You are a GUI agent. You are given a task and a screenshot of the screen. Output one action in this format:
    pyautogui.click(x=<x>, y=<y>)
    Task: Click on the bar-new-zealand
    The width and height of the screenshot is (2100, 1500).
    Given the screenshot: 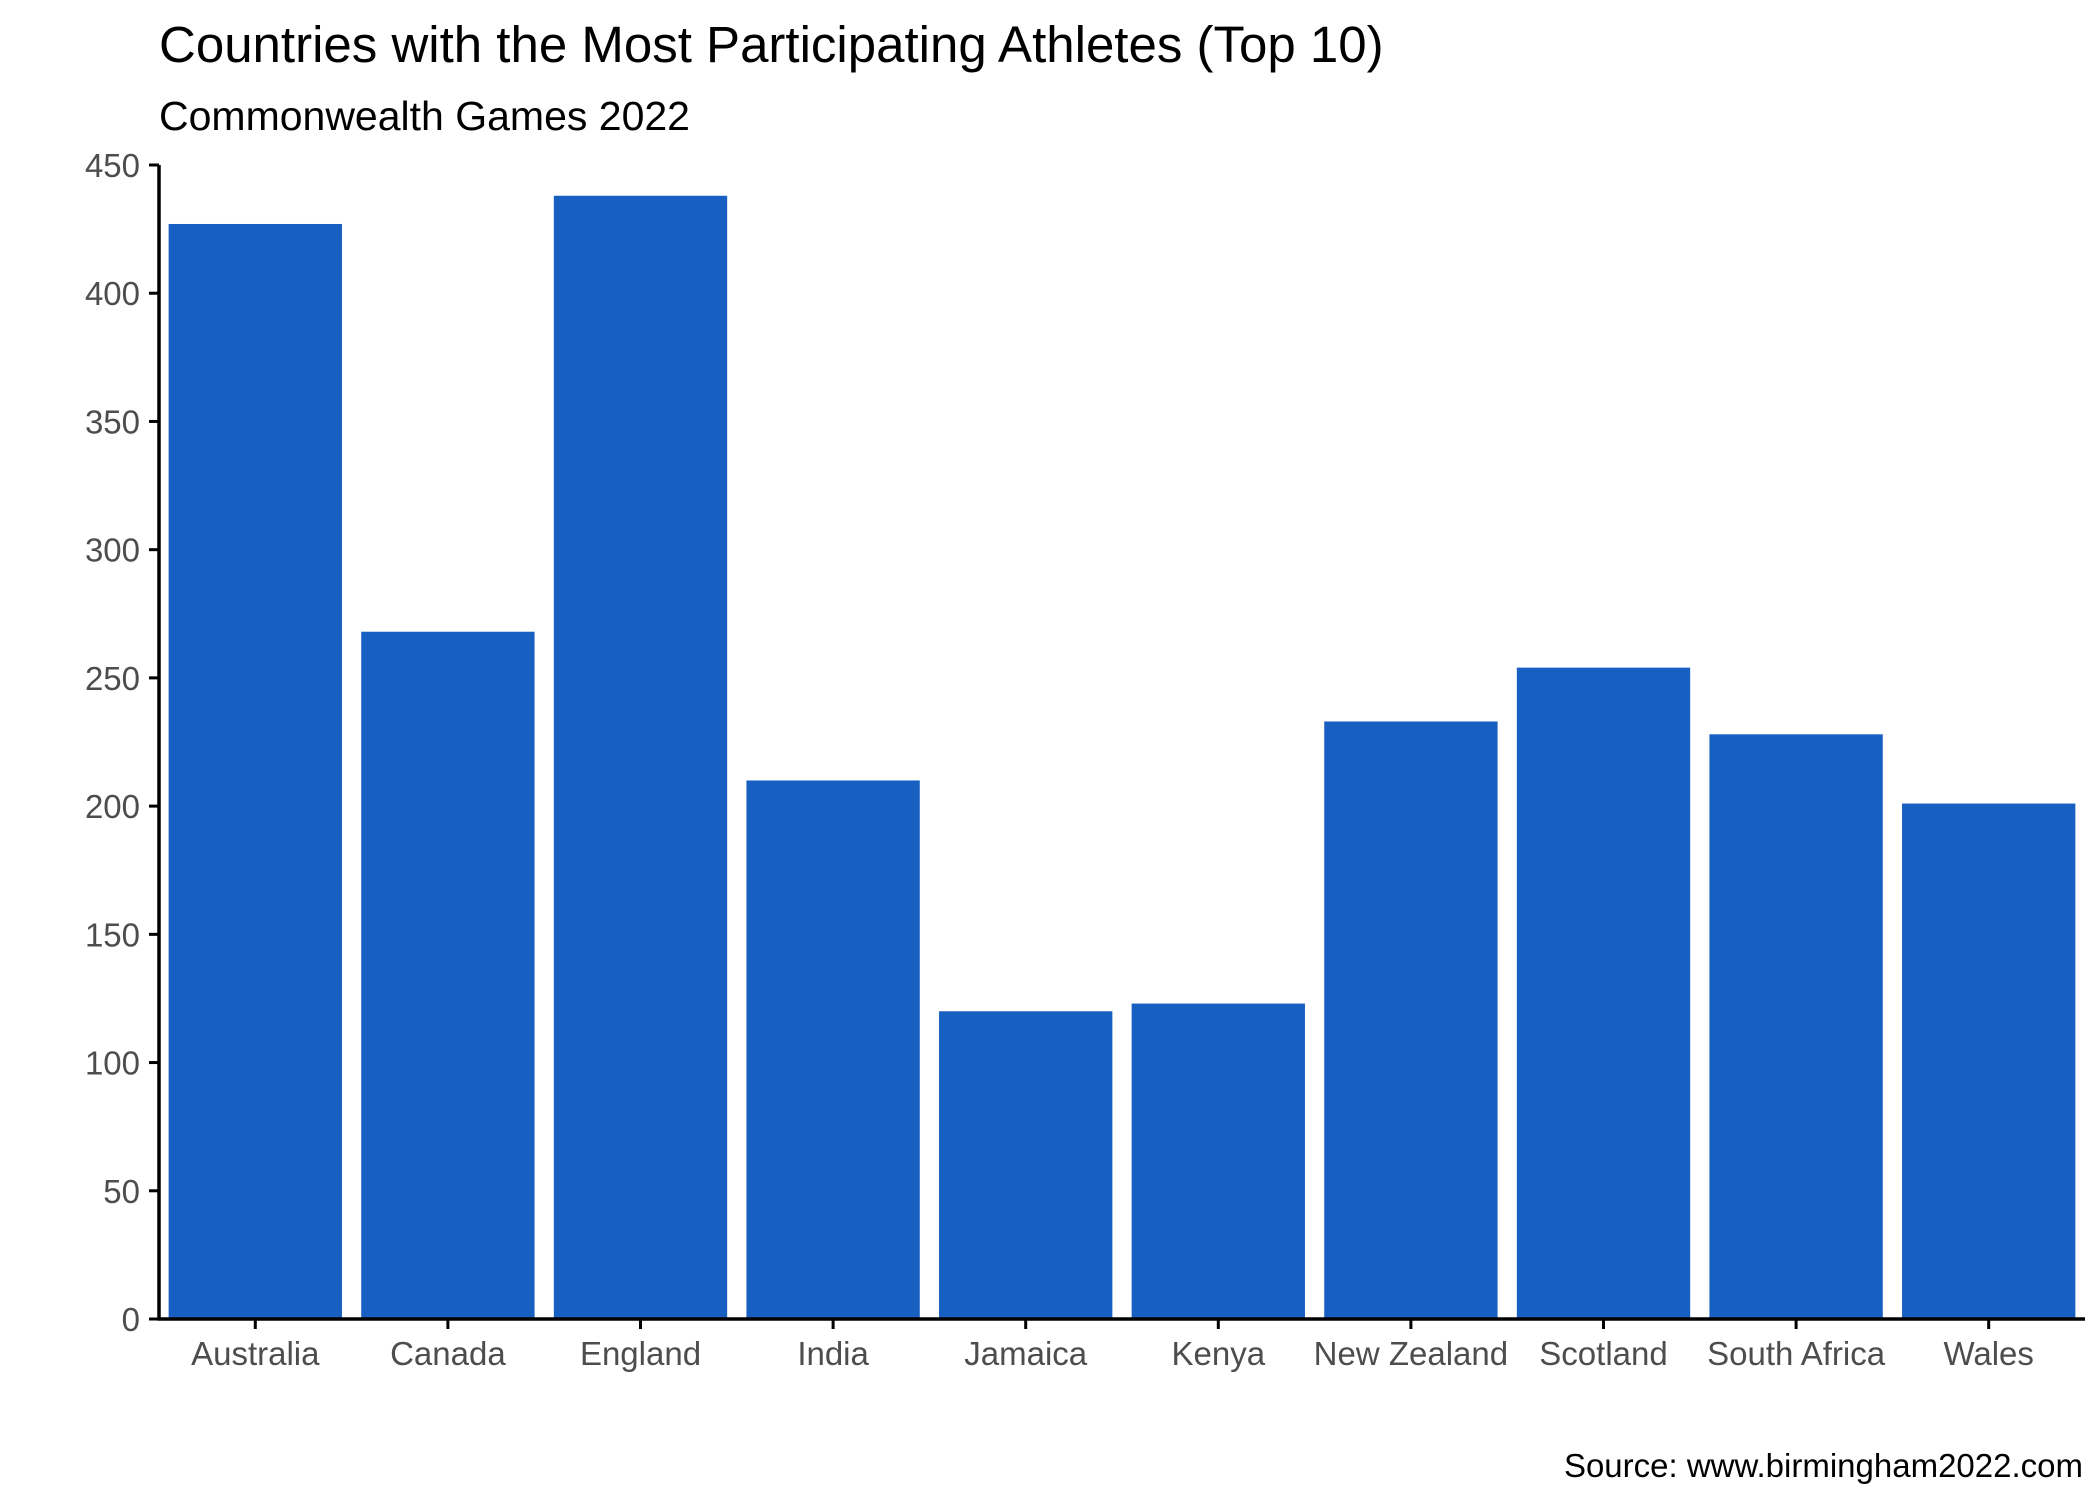 What is the action you would take?
    pyautogui.click(x=1411, y=1020)
    